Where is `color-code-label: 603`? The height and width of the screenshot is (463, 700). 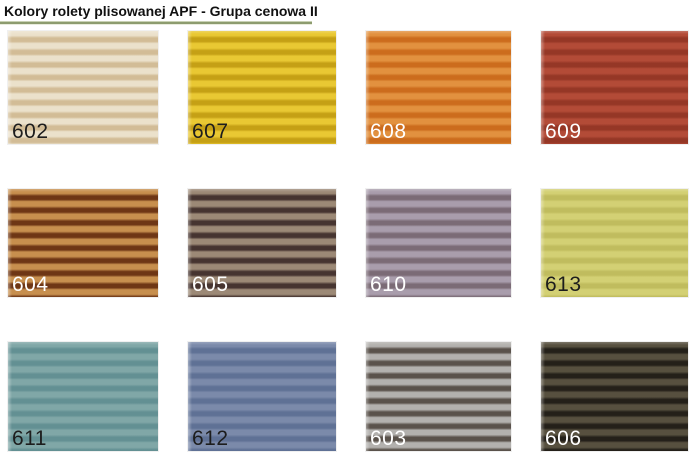 color-code-label: 603 is located at coordinates (388, 438).